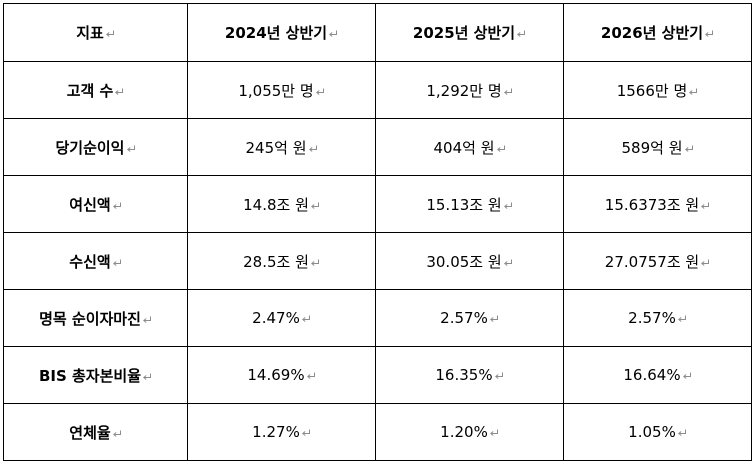 This screenshot has height=462, width=755. I want to click on row-label-cell: 명목 순이자마진, so click(95, 318).